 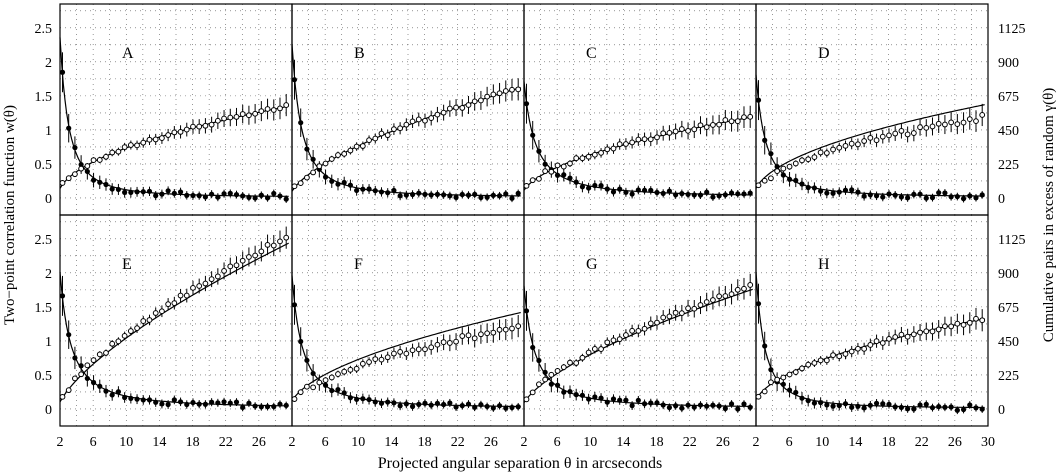 What do you see at coordinates (292, 442) in the screenshot?
I see `x-tick-label: 2` at bounding box center [292, 442].